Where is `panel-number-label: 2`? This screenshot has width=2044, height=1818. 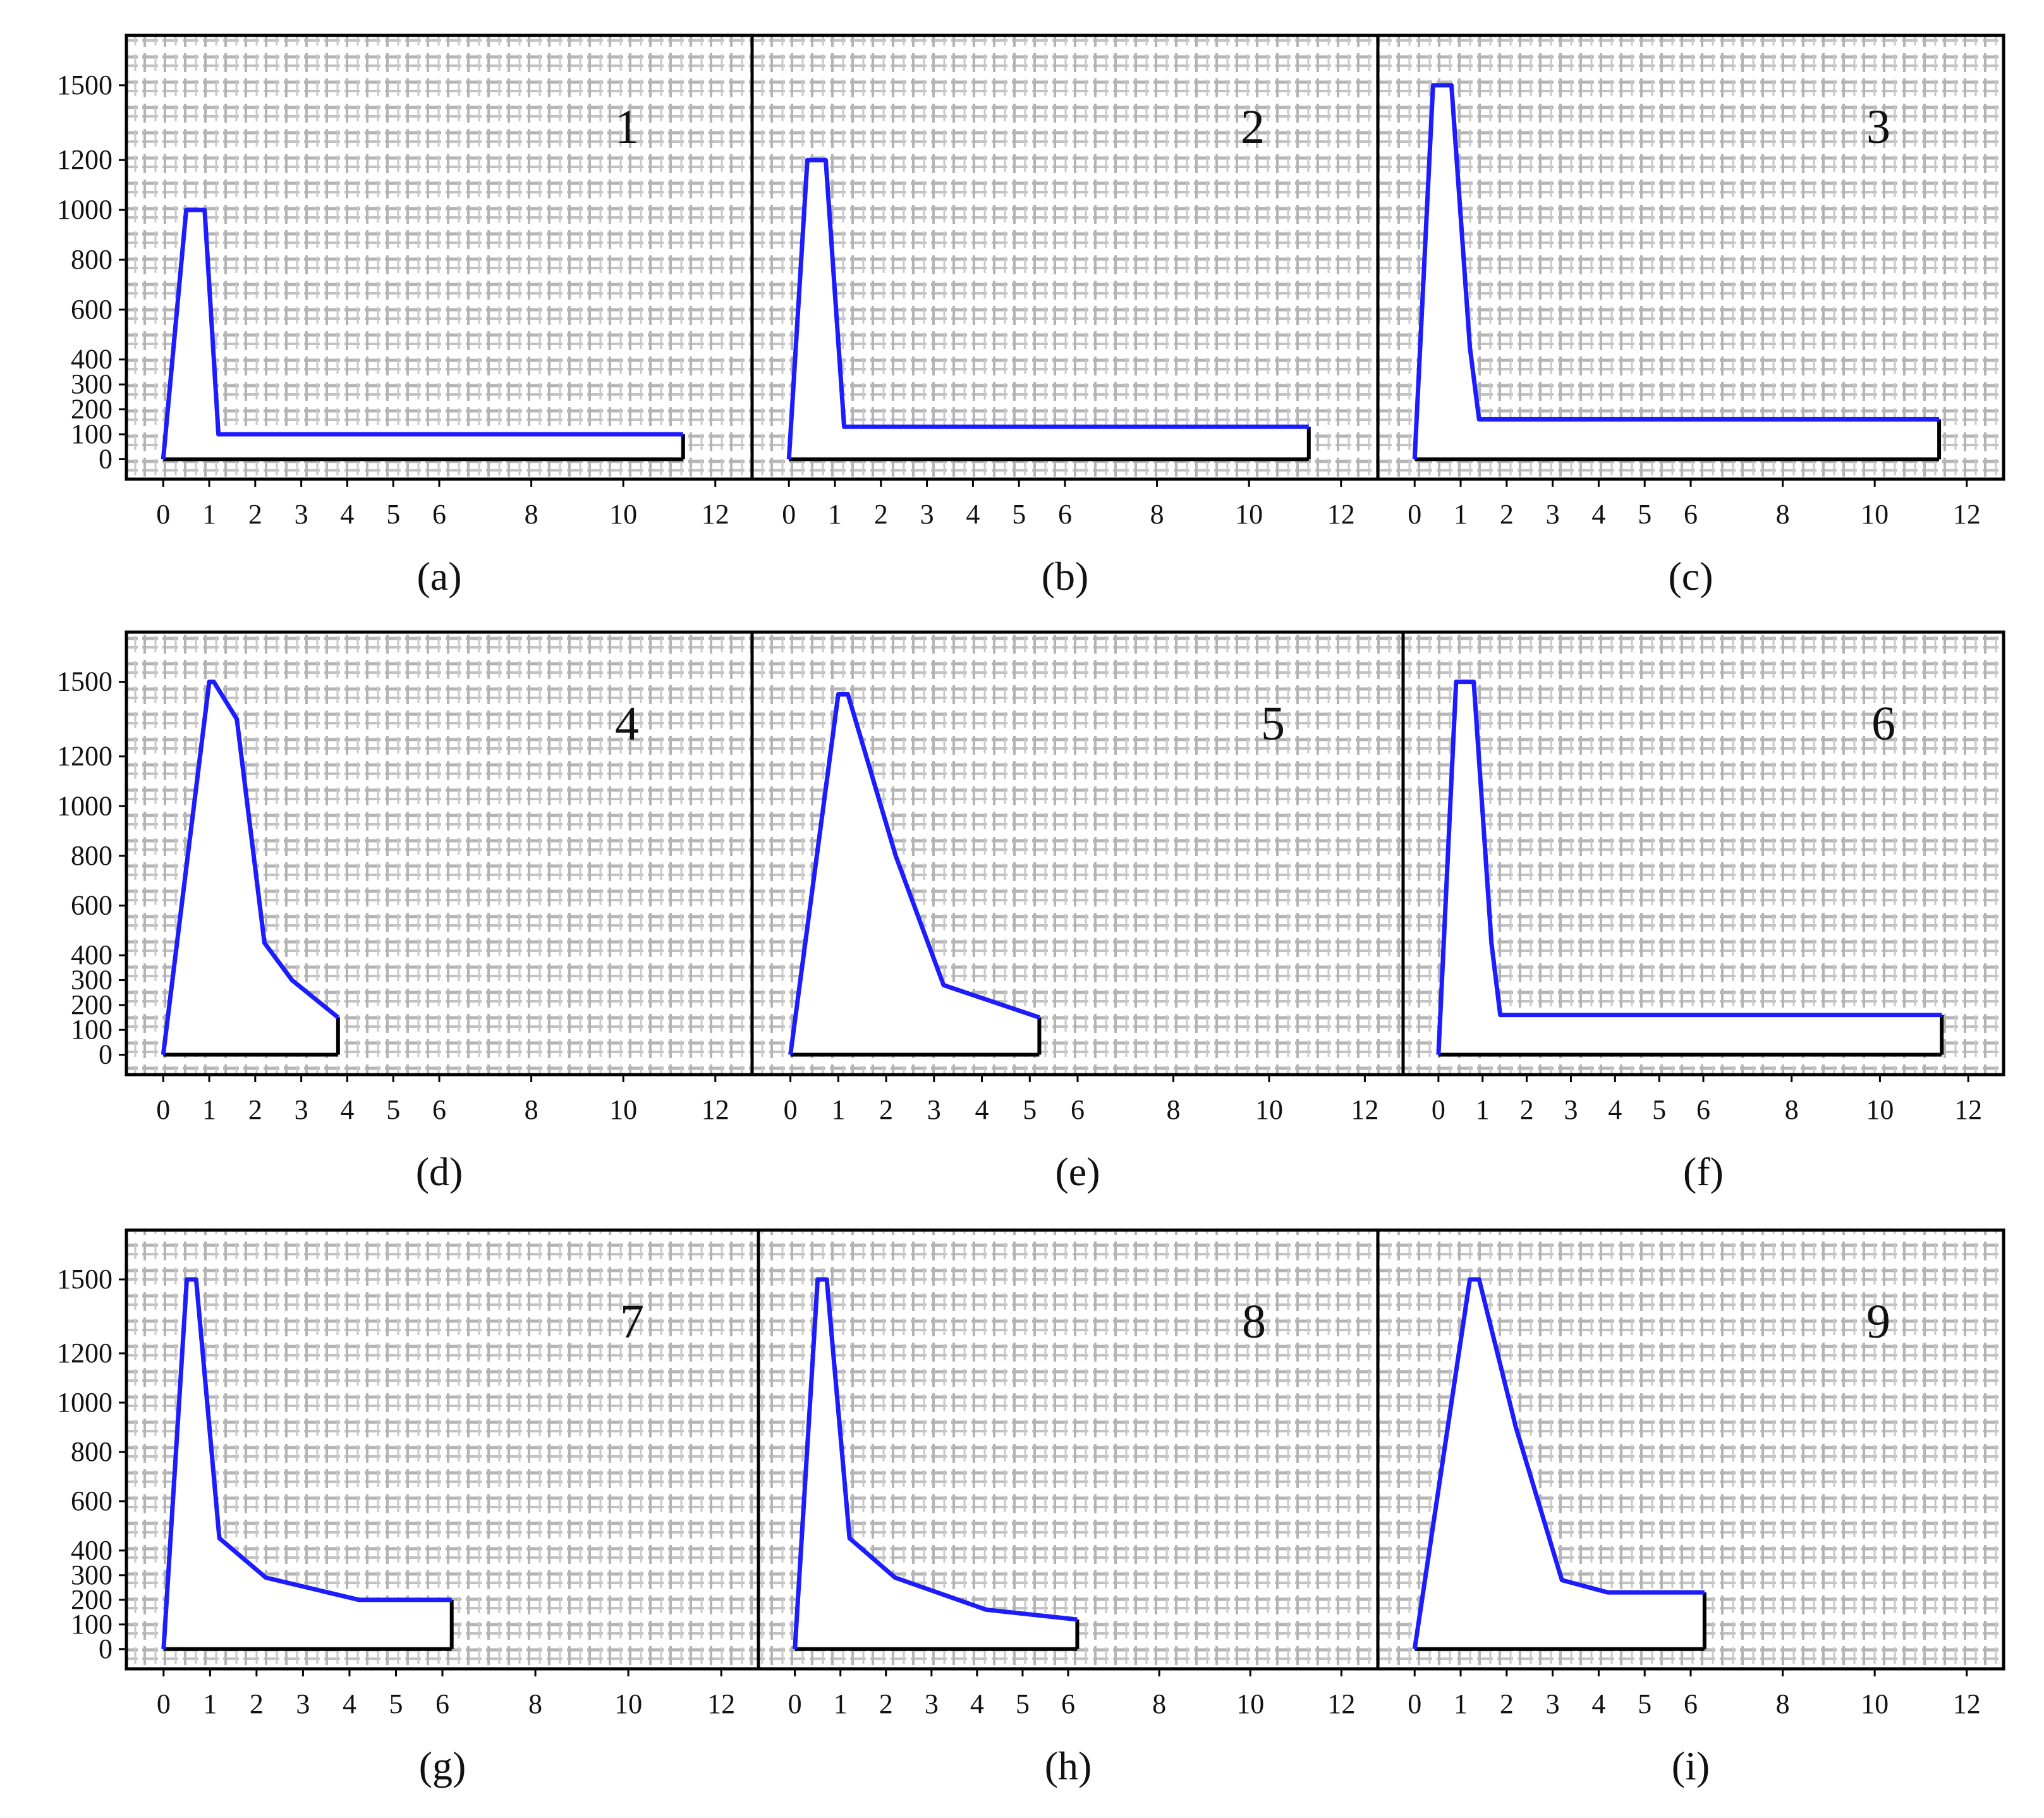 panel-number-label: 2 is located at coordinates (1253, 127).